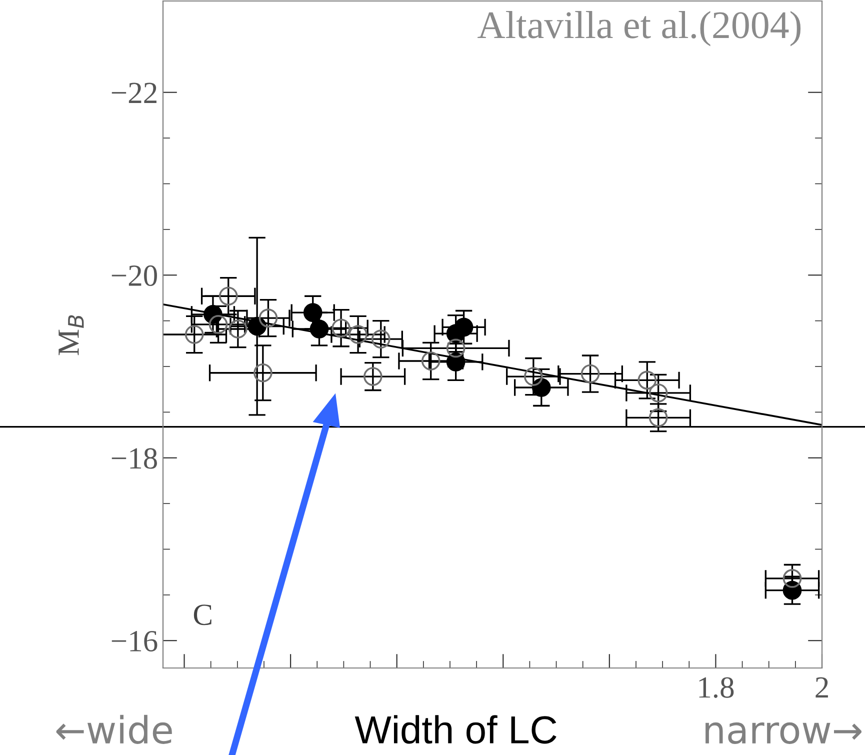 The height and width of the screenshot is (755, 865). Describe the element at coordinates (784, 733) in the screenshot. I see `text: narrow→` at that location.